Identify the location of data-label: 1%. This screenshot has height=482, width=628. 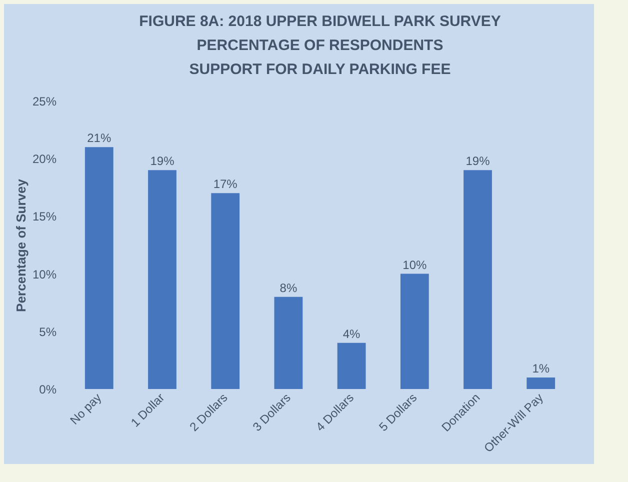
(541, 368).